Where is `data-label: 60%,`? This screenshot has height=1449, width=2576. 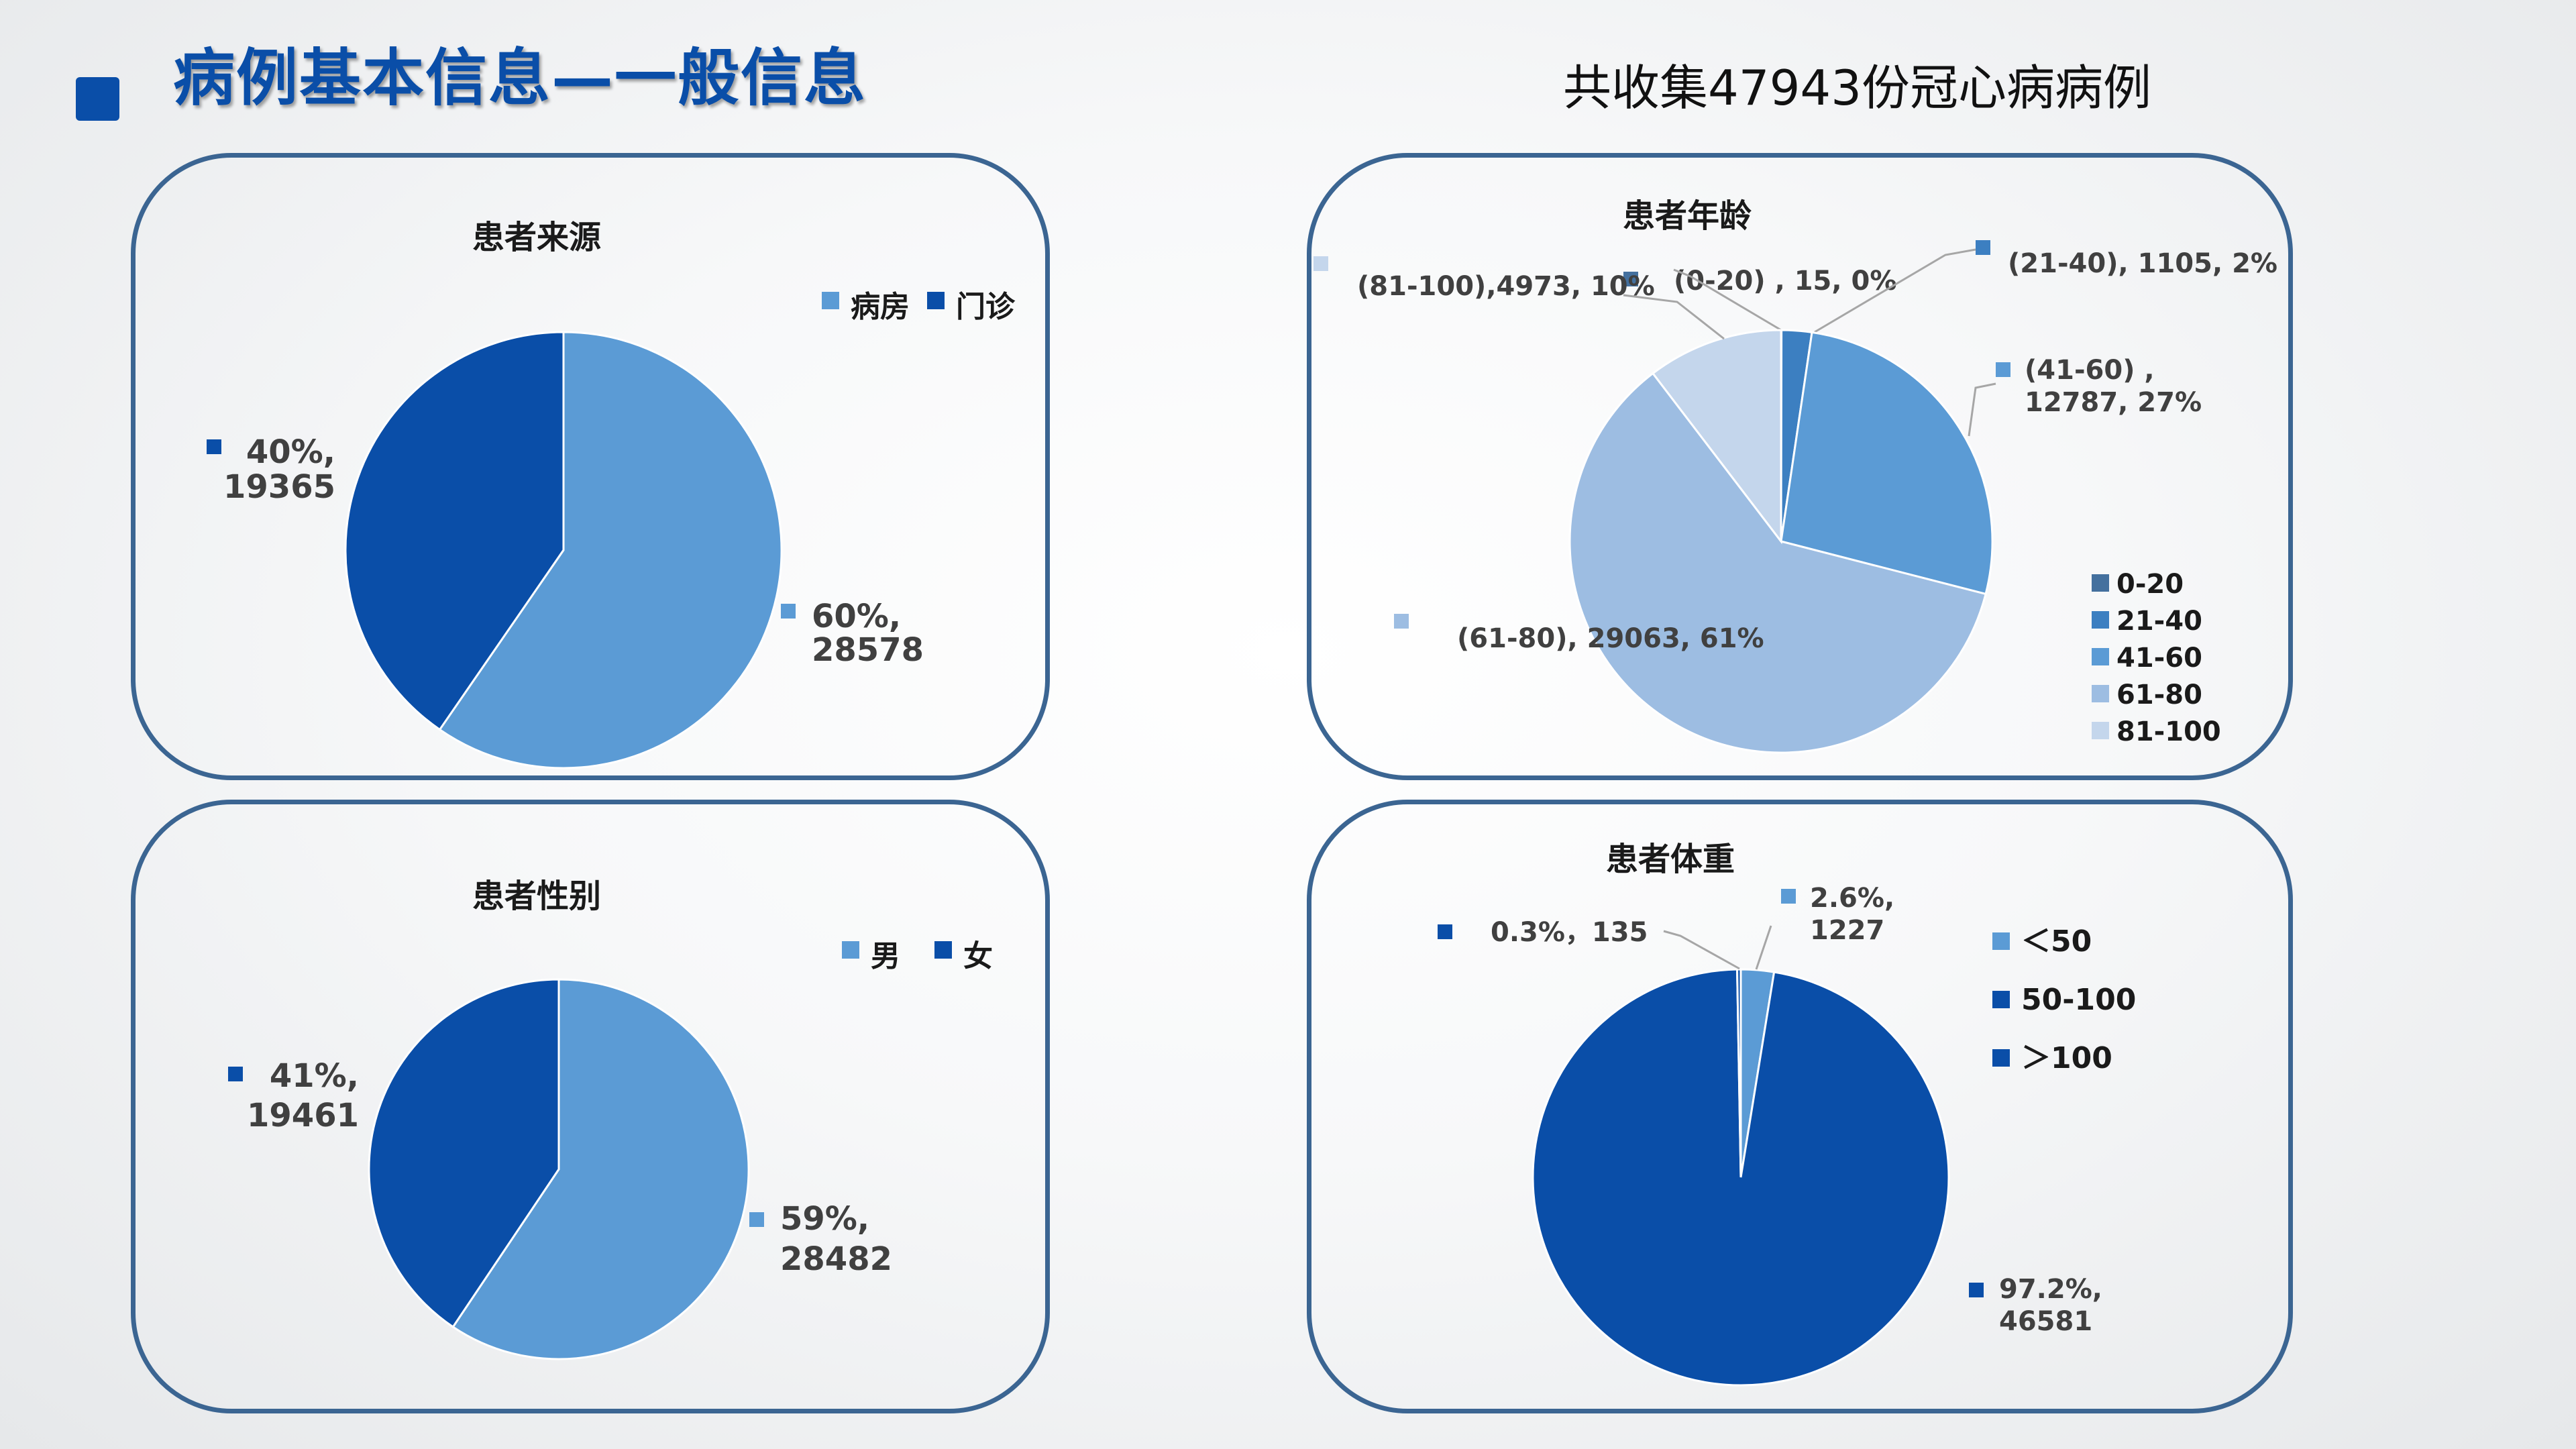 data-label: 60%, is located at coordinates (856, 616).